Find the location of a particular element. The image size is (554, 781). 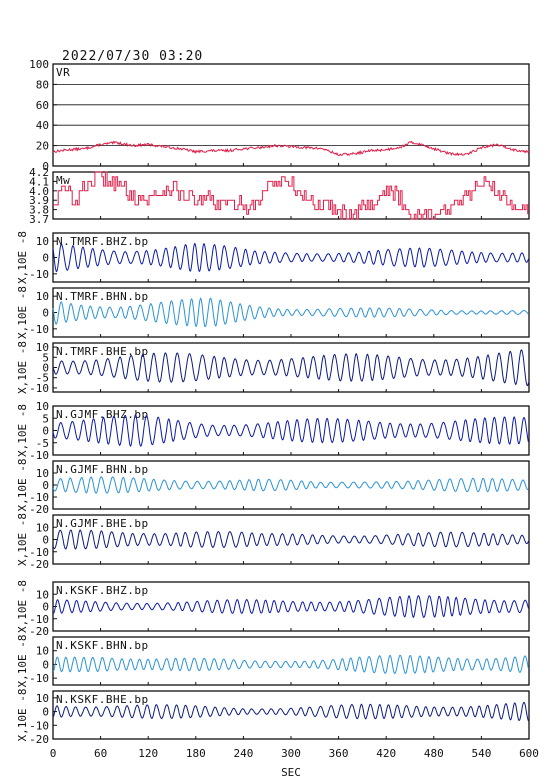

waveform-n-kskf-bhe-ytick-label: -10 is located at coordinates (39, 725).